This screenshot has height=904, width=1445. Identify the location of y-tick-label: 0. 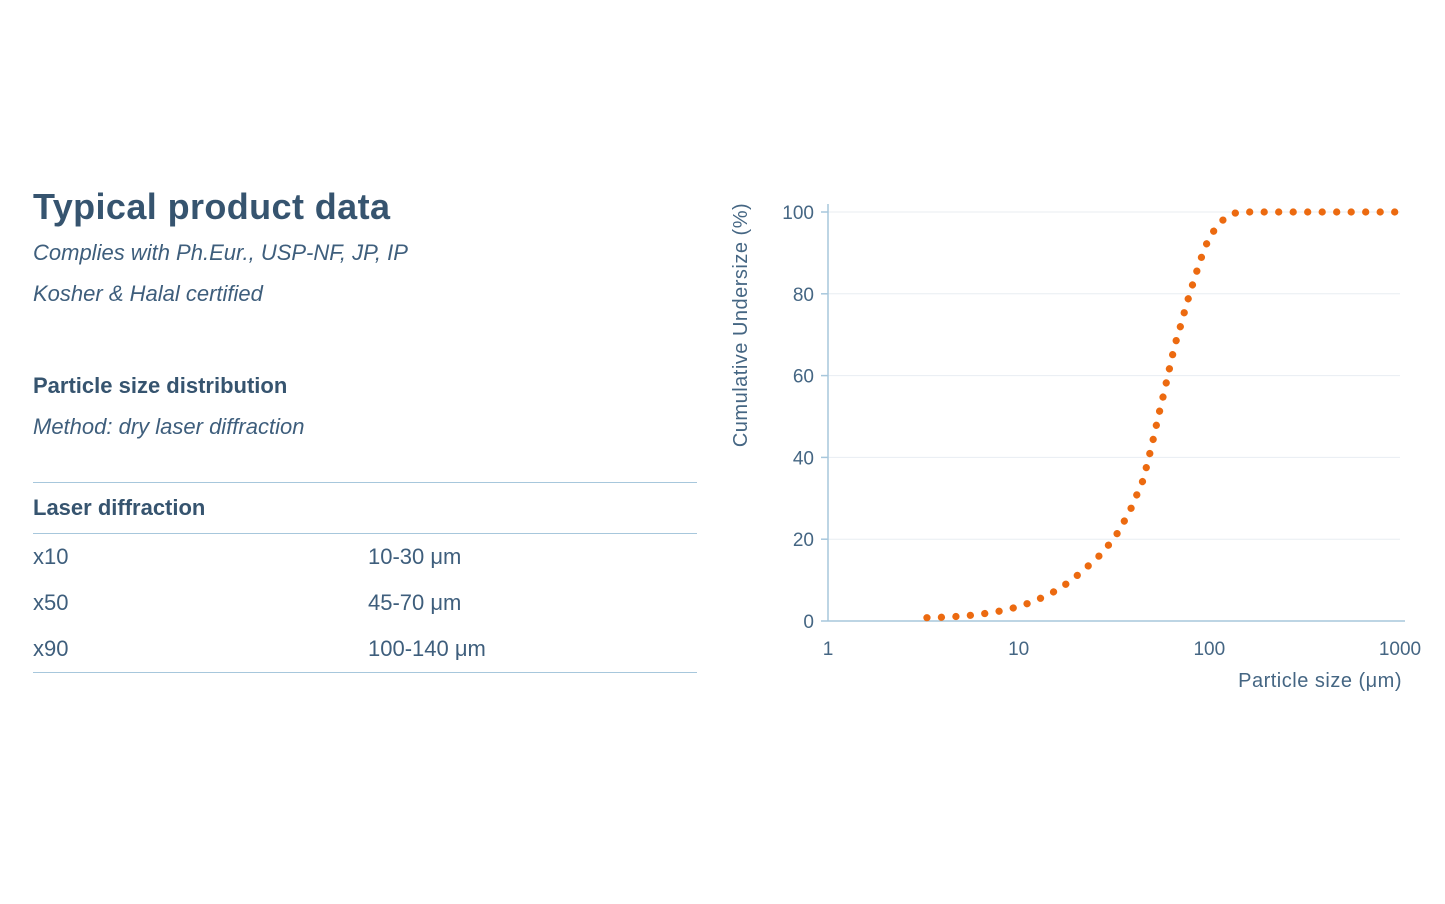
(808, 622).